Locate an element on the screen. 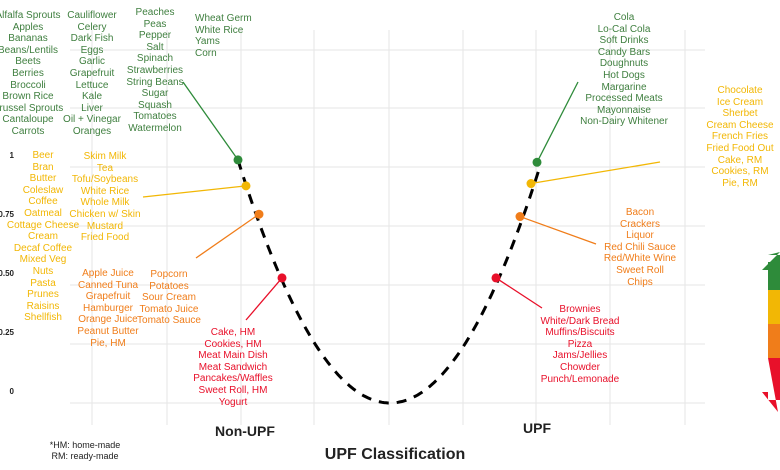  food-label: Chips is located at coordinates (640, 282).